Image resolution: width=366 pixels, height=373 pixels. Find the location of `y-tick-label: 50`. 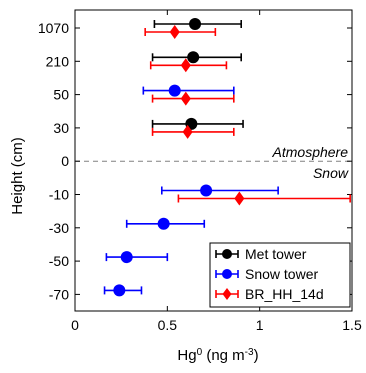

y-tick-label: 50 is located at coordinates (61, 95).